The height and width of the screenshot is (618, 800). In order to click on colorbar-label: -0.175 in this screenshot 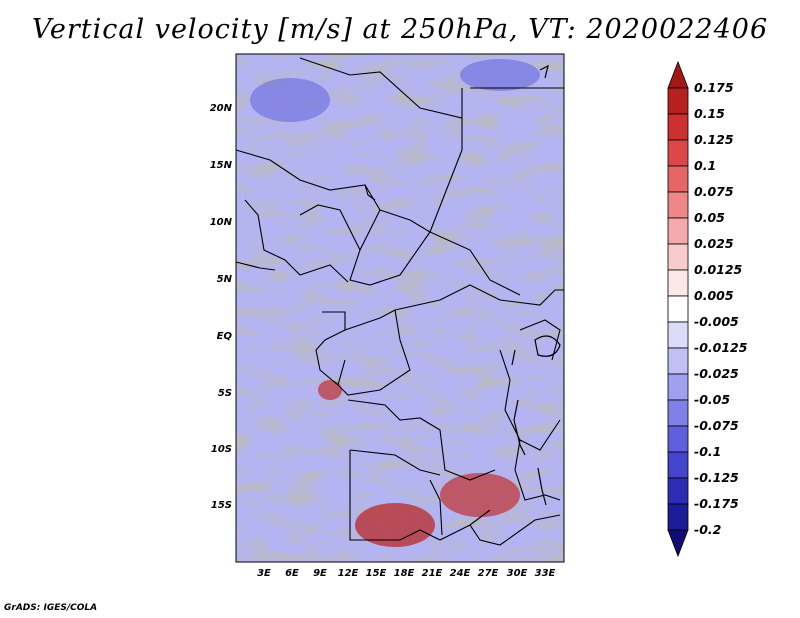, I will do `click(716, 503)`.